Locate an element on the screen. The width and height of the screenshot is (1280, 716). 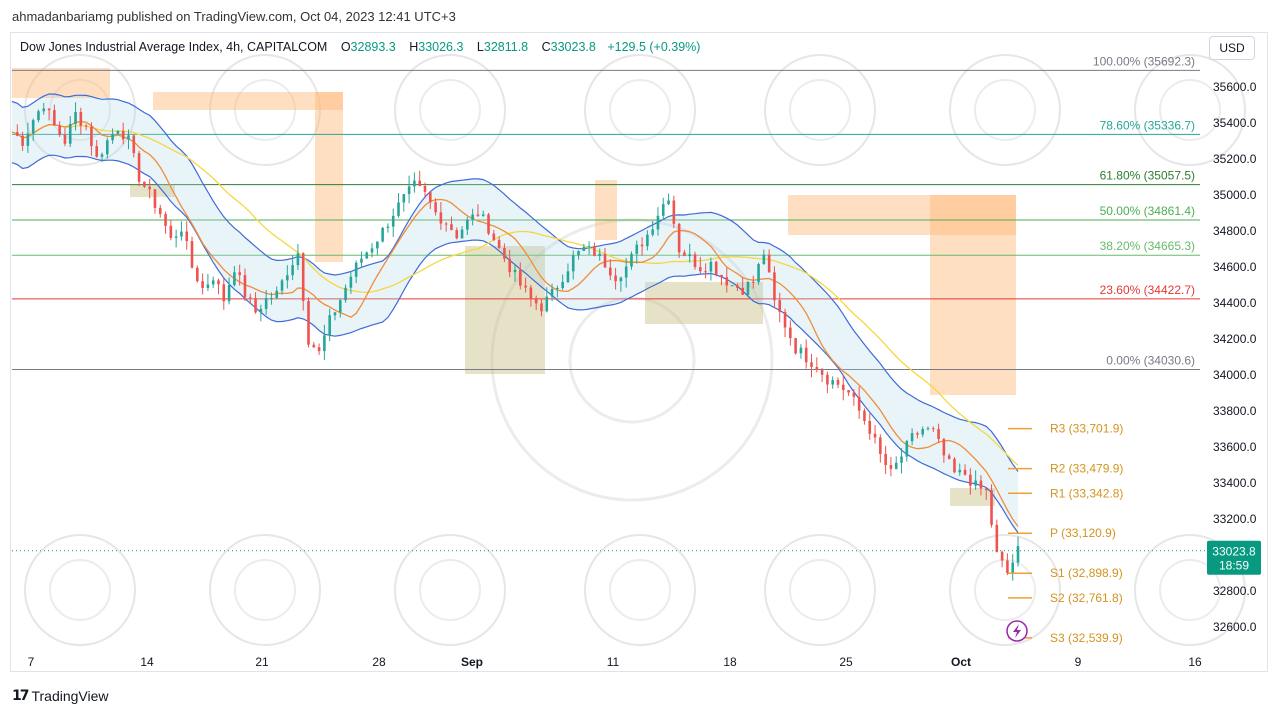
tradingview-logo-icon: 17 is located at coordinates (21, 696).